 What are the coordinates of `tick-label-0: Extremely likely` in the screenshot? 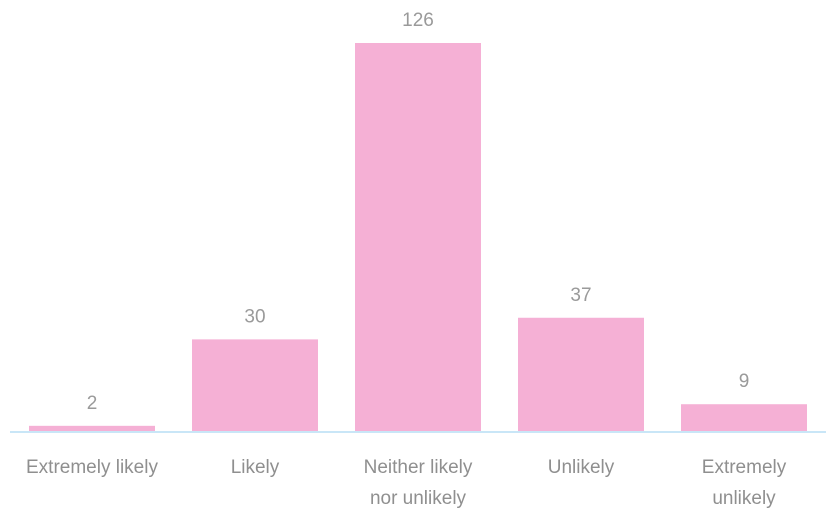 It's located at (92, 467).